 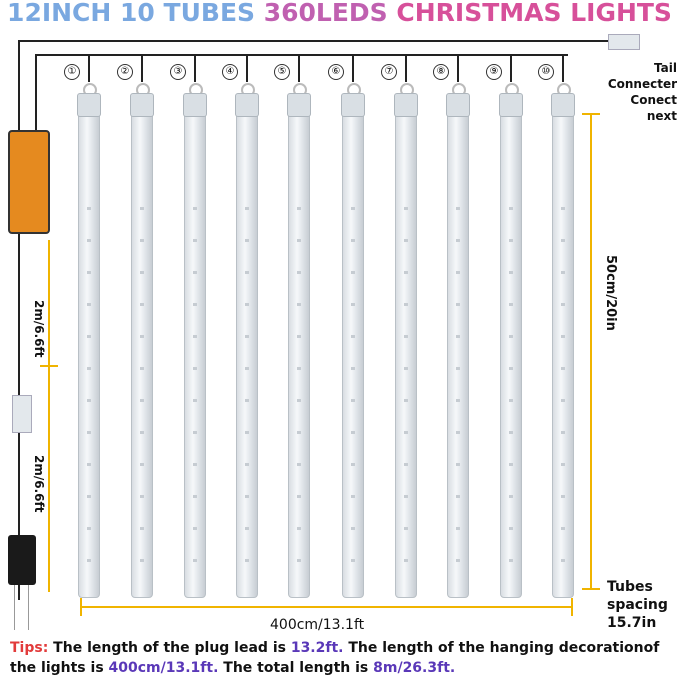 I want to click on tube-number: ⑩, so click(x=546, y=72).